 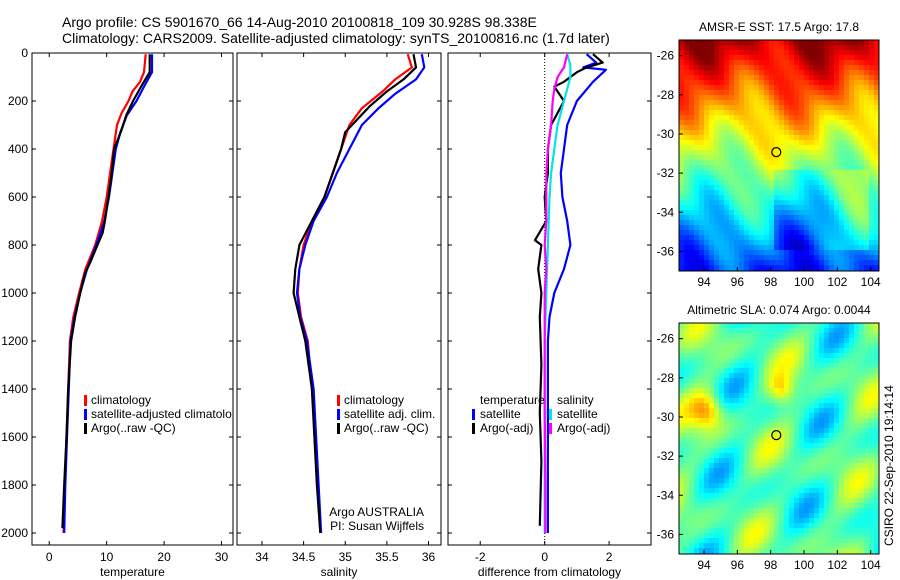 What do you see at coordinates (14, 293) in the screenshot?
I see `y-tick-label: 1000` at bounding box center [14, 293].